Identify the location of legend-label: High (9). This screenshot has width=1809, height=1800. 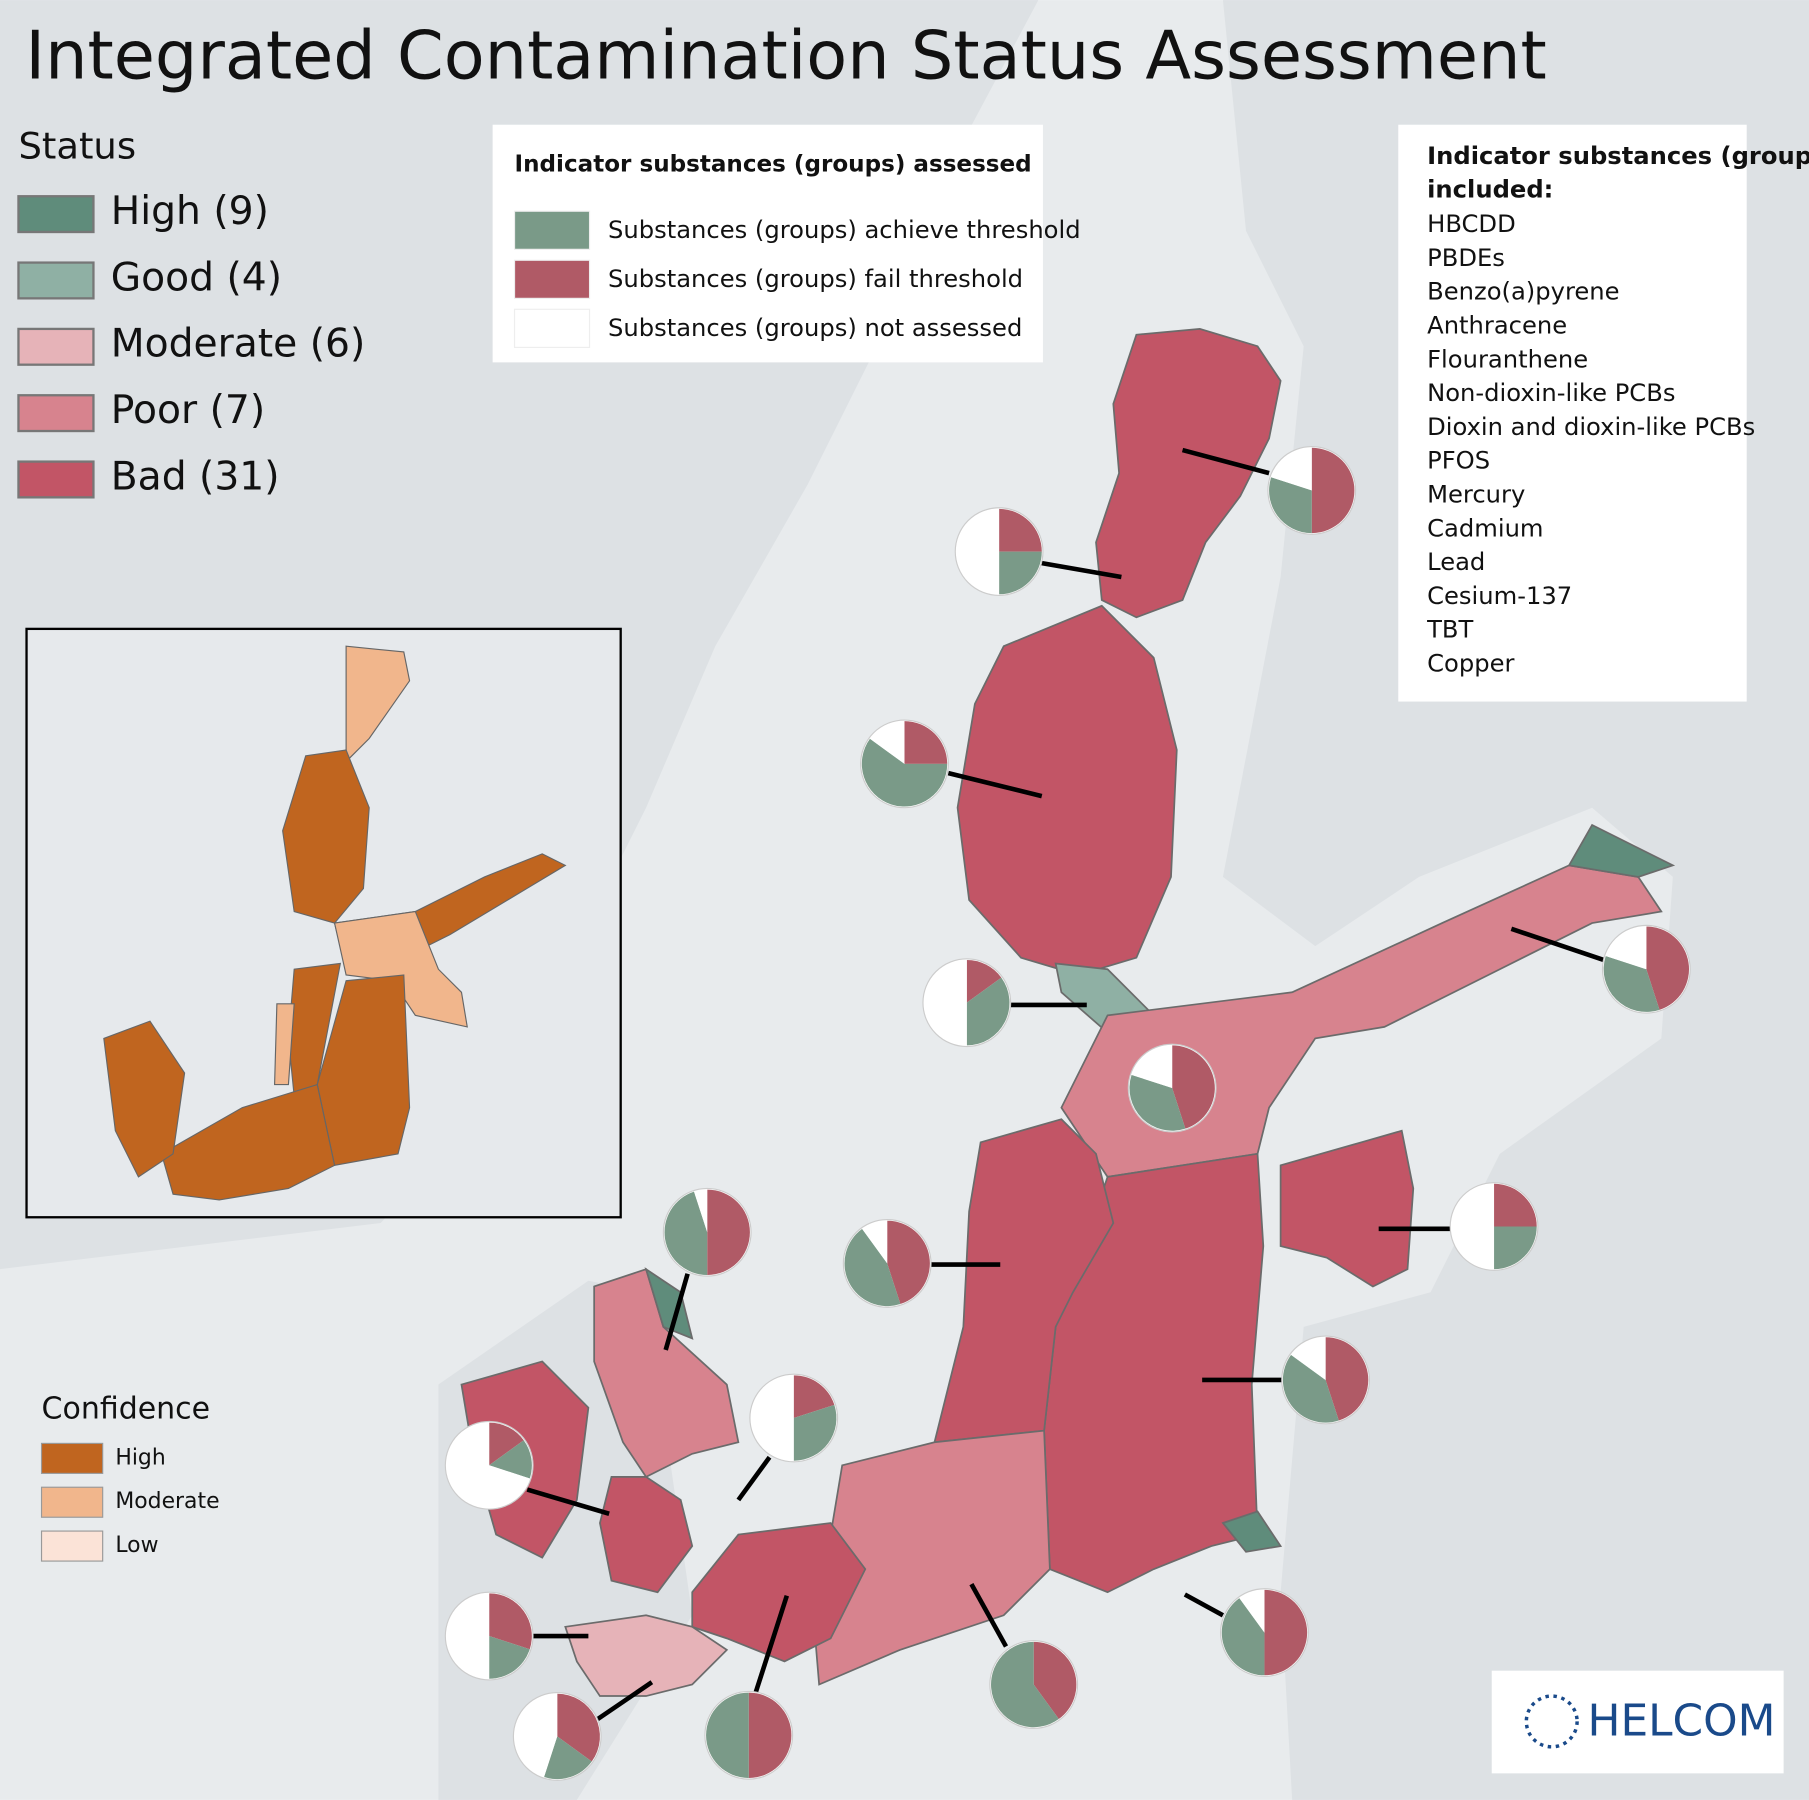
(190, 211).